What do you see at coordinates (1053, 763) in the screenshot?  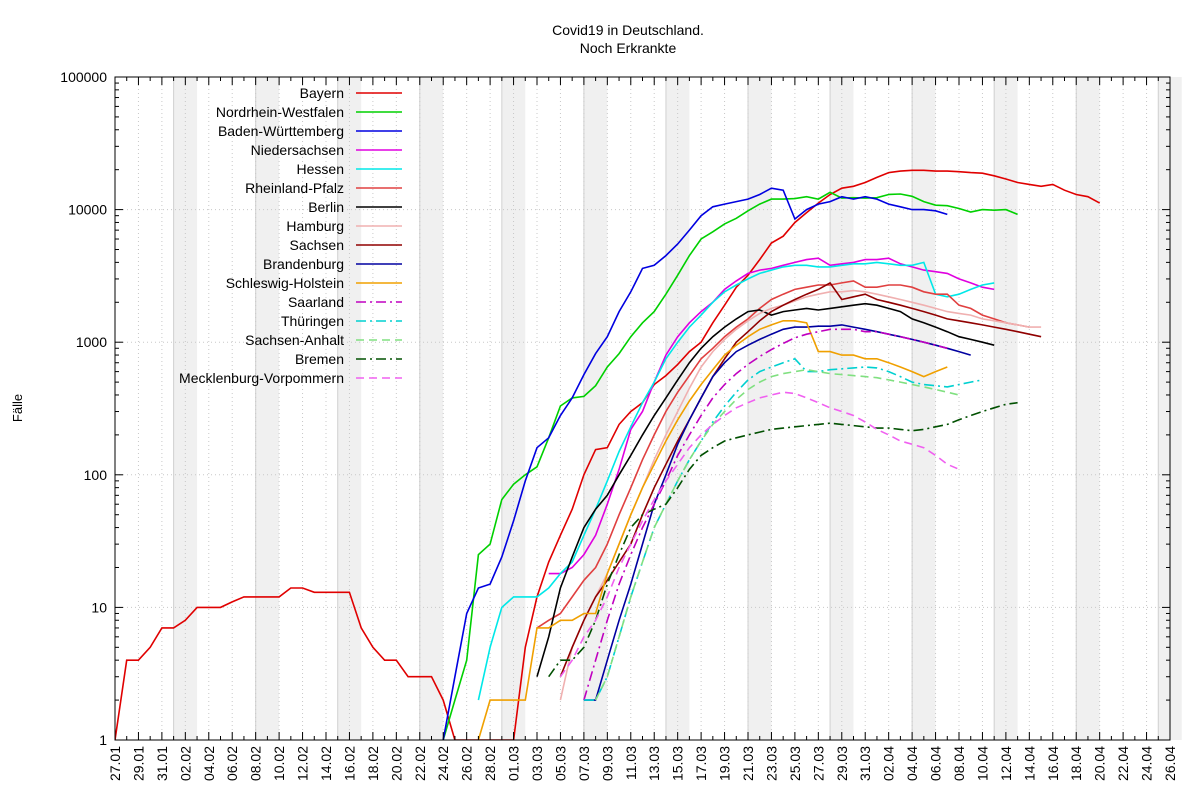 I see `x-tick-label: 16.04` at bounding box center [1053, 763].